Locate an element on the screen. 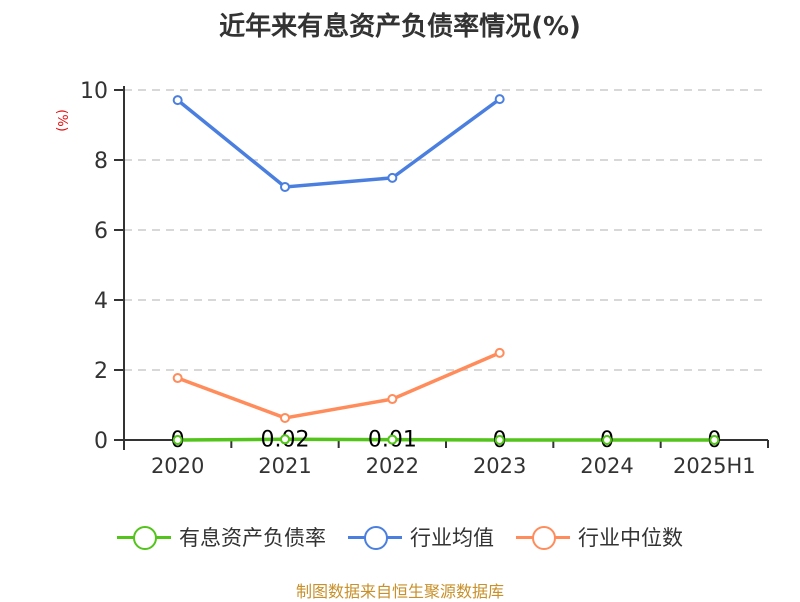  legend-item-industry-mean: 行业均值 is located at coordinates (421, 537).